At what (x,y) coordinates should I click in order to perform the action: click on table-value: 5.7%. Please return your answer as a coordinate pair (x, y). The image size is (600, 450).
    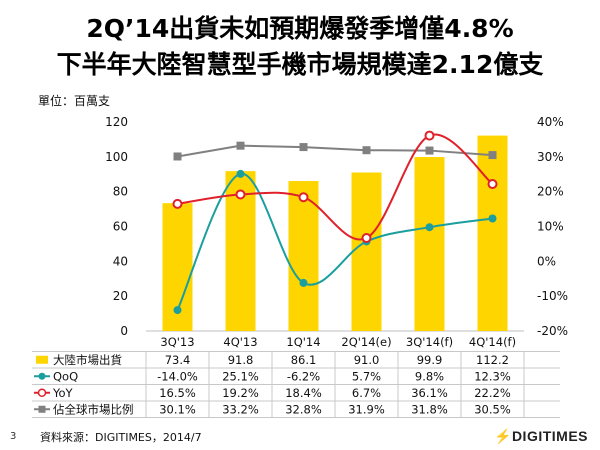
    Looking at the image, I should click on (366, 376).